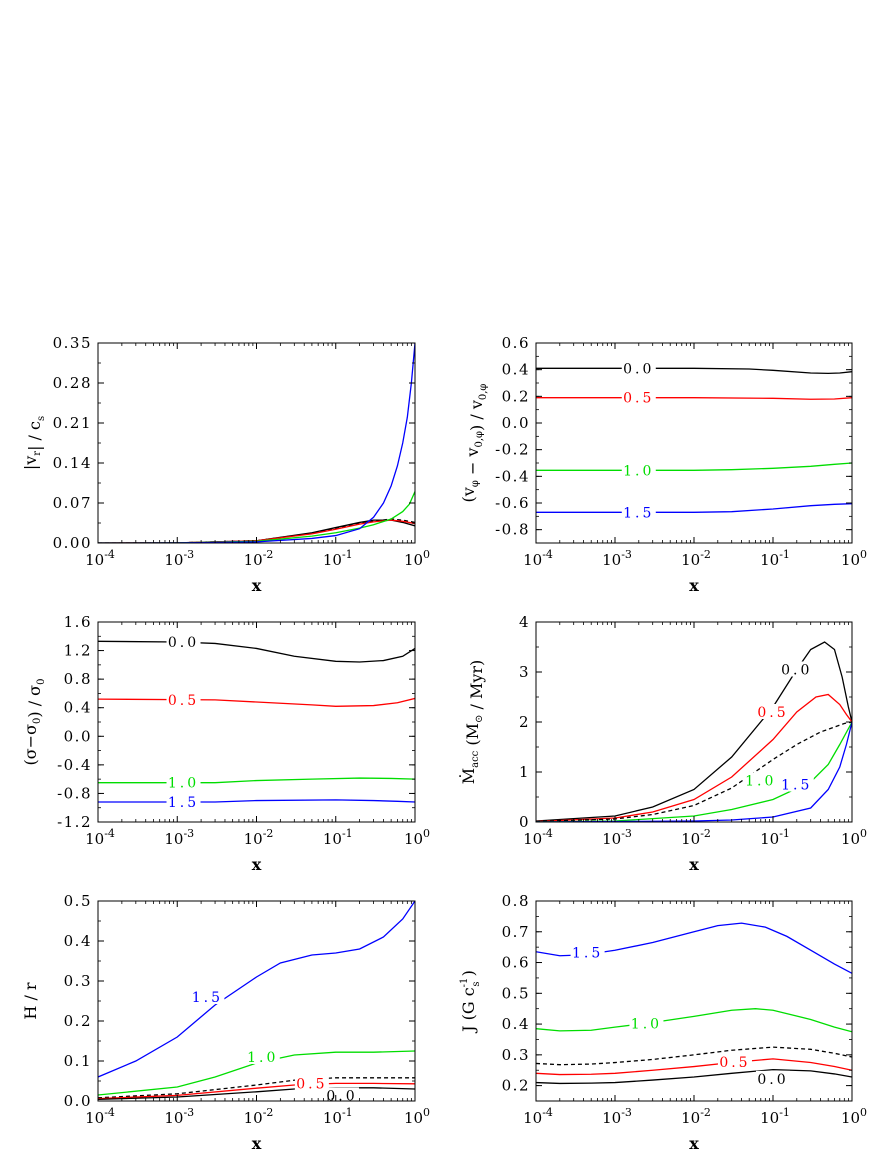 The image size is (895, 1159). I want to click on y-tick-label: 0.3, so click(516, 1055).